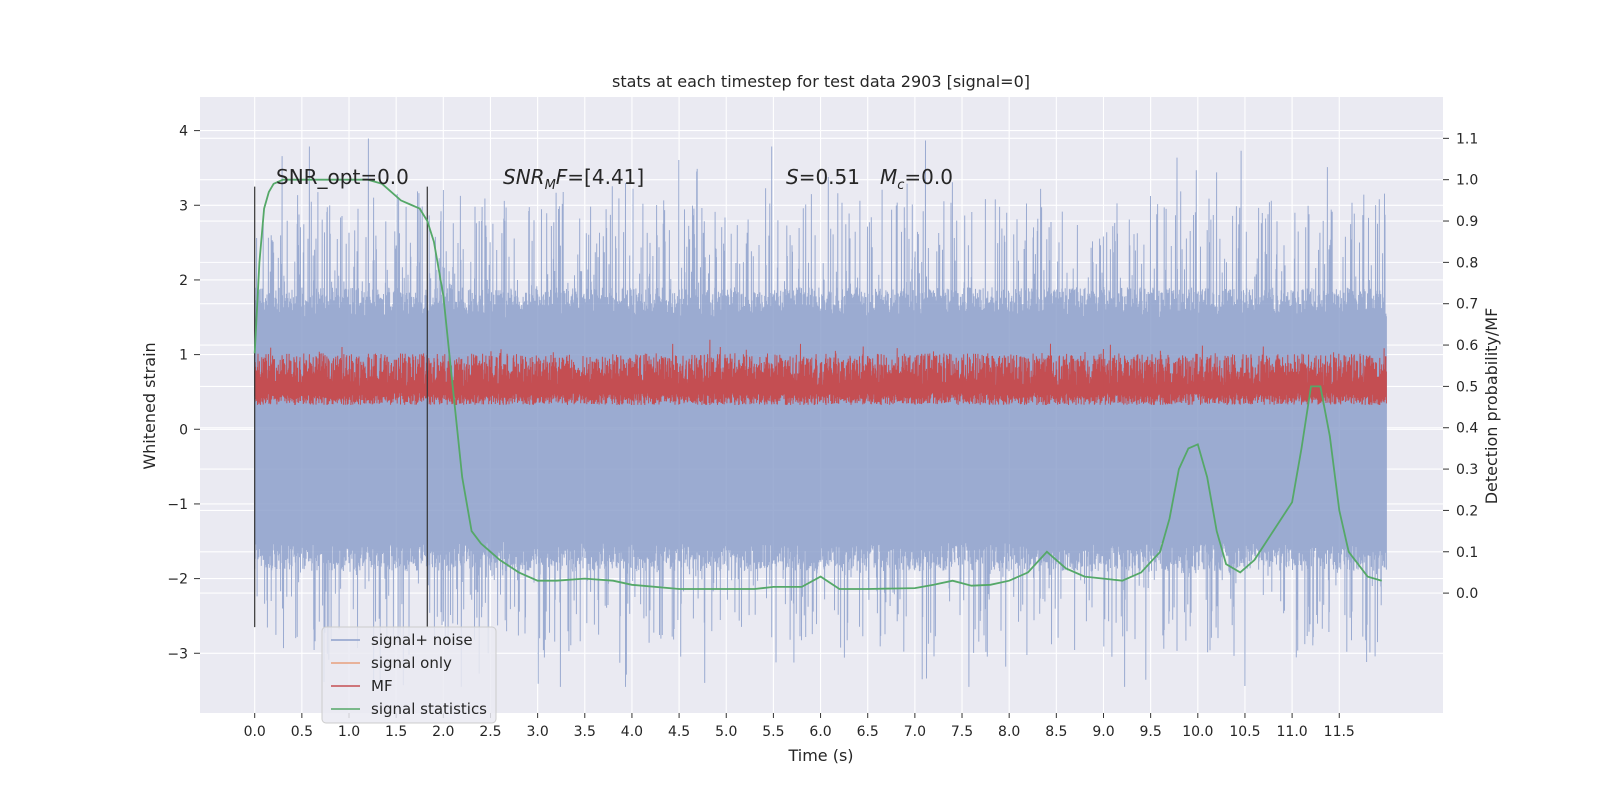 Image resolution: width=1600 pixels, height=800 pixels. I want to click on legend-box, so click(409, 675).